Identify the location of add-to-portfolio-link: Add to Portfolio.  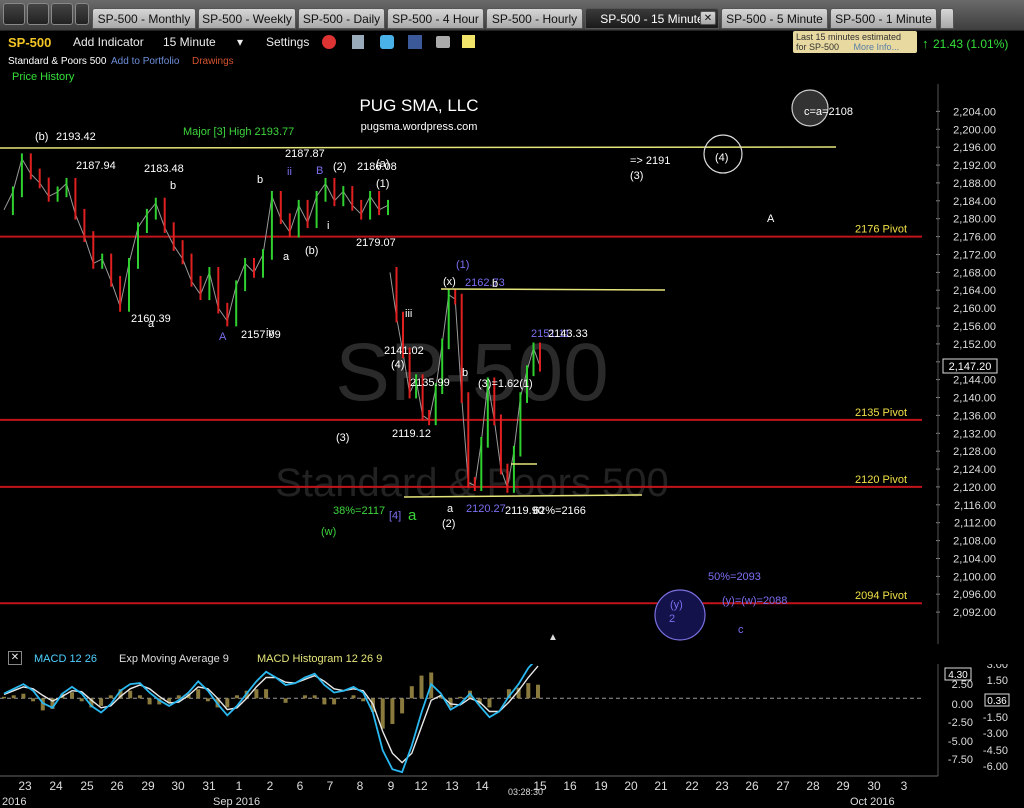
(145, 61).